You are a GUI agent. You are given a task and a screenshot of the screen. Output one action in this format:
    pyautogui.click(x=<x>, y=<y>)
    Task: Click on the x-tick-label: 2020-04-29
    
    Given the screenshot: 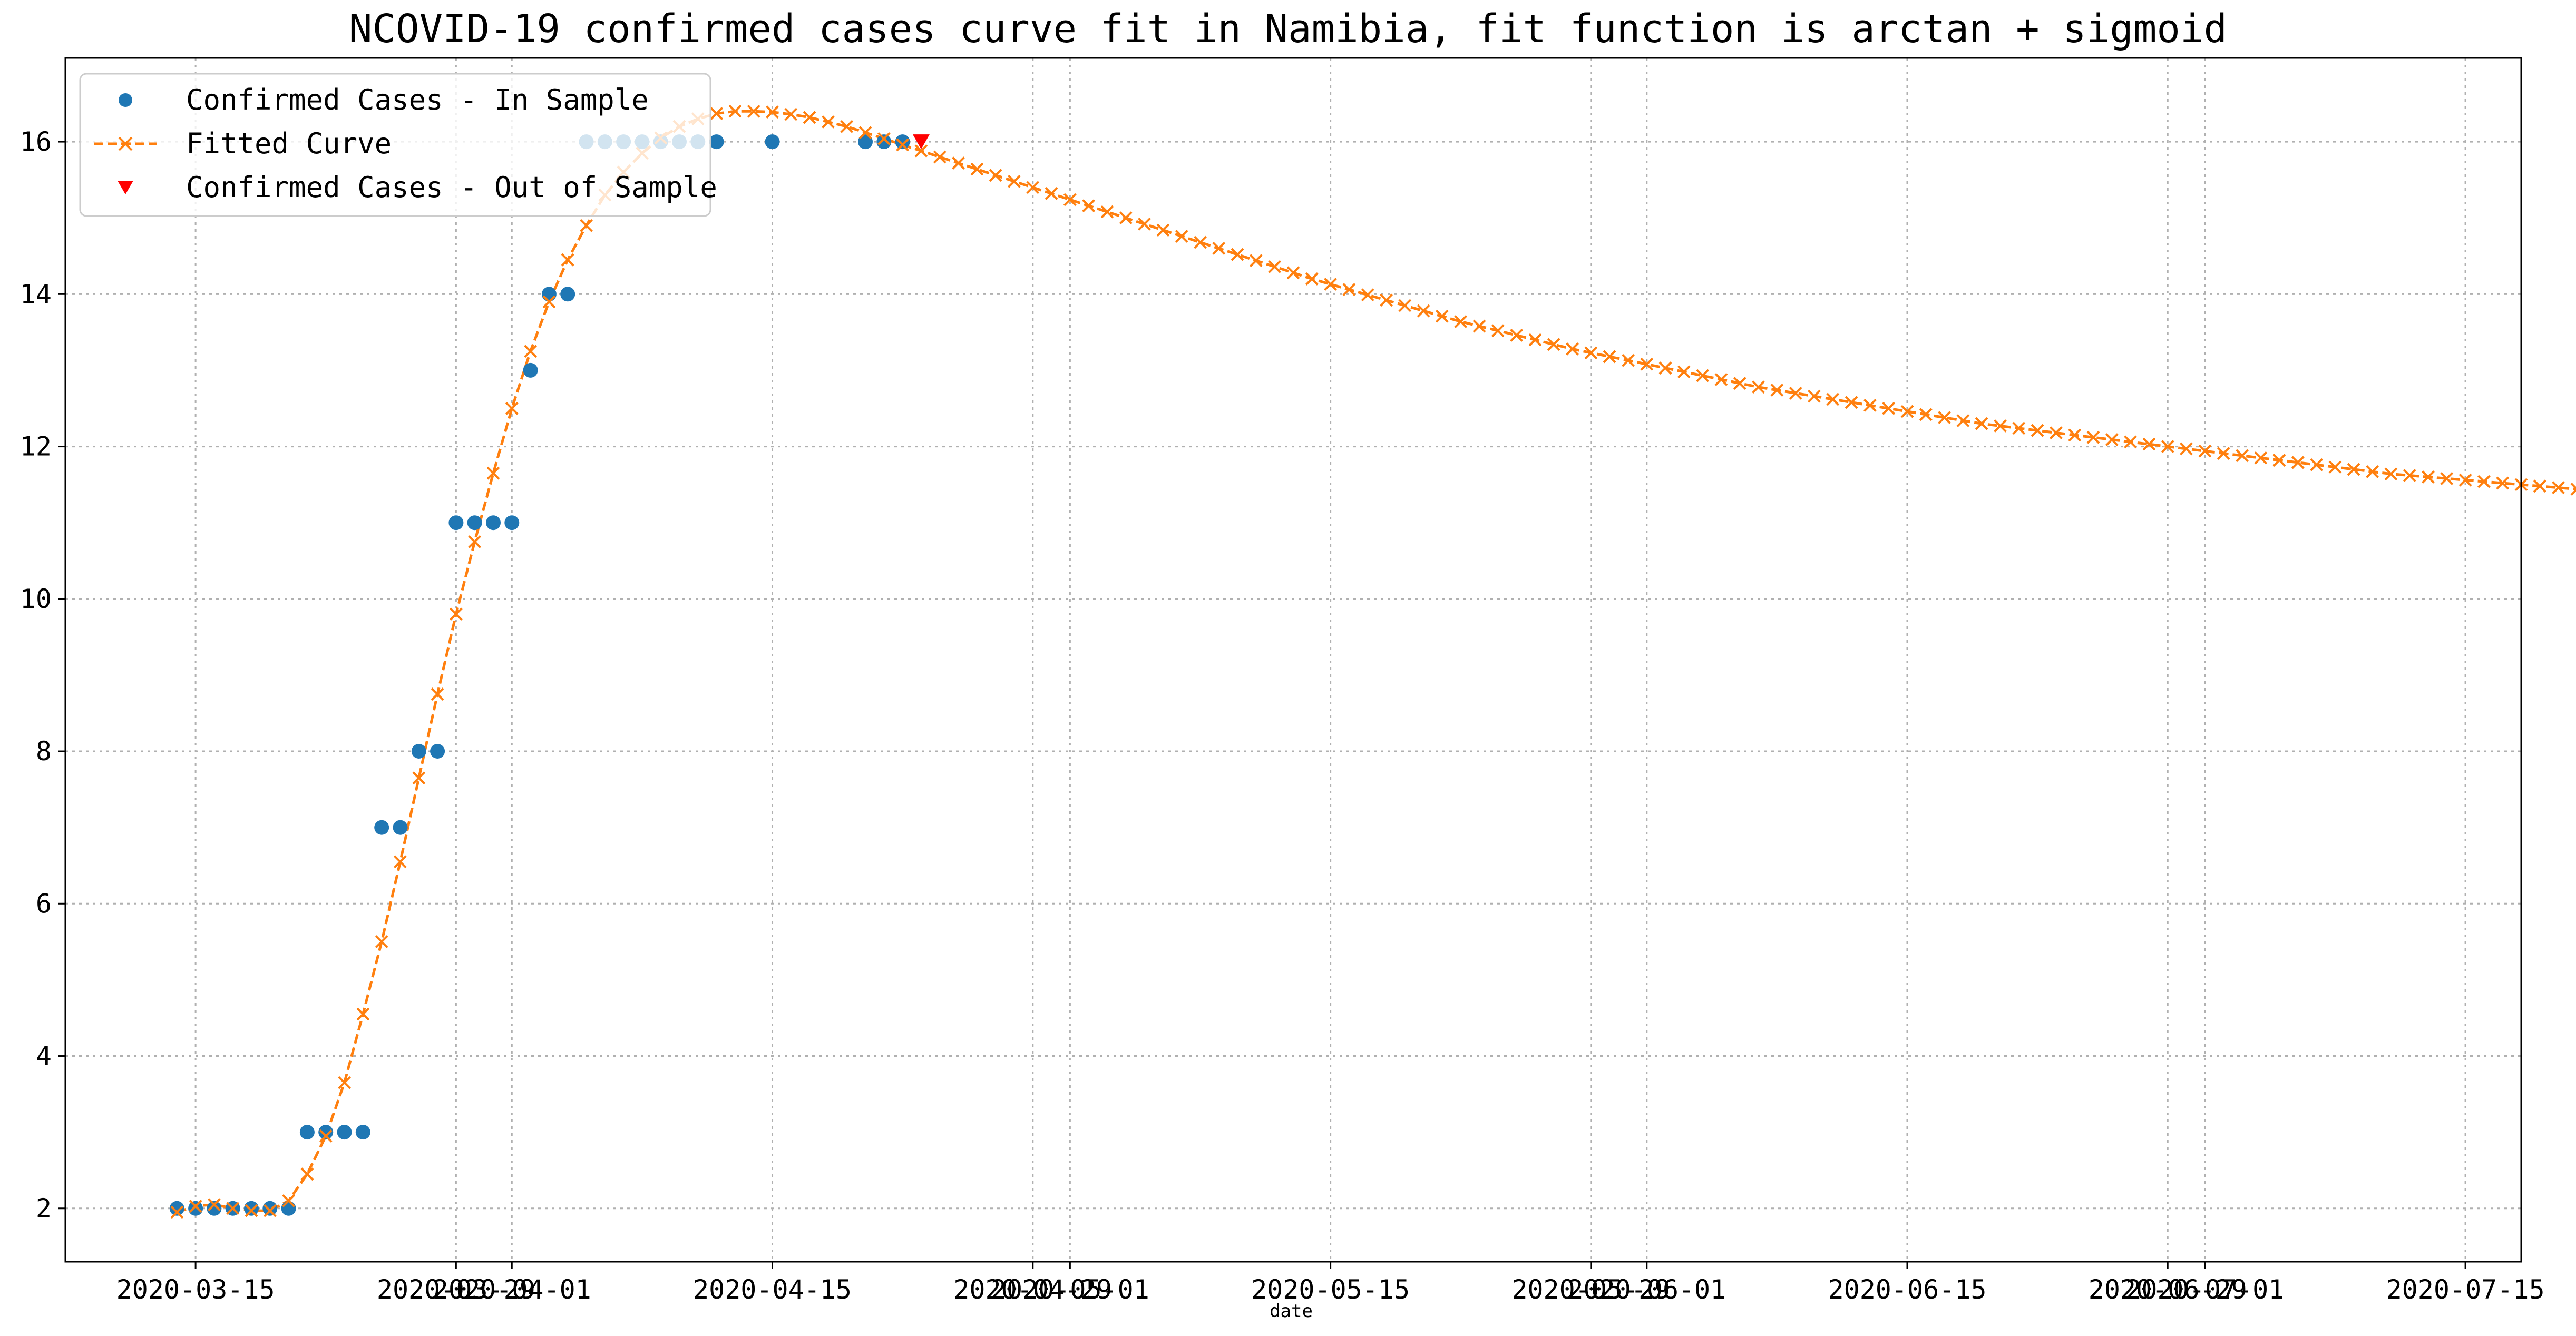 What is the action you would take?
    pyautogui.click(x=1032, y=1290)
    